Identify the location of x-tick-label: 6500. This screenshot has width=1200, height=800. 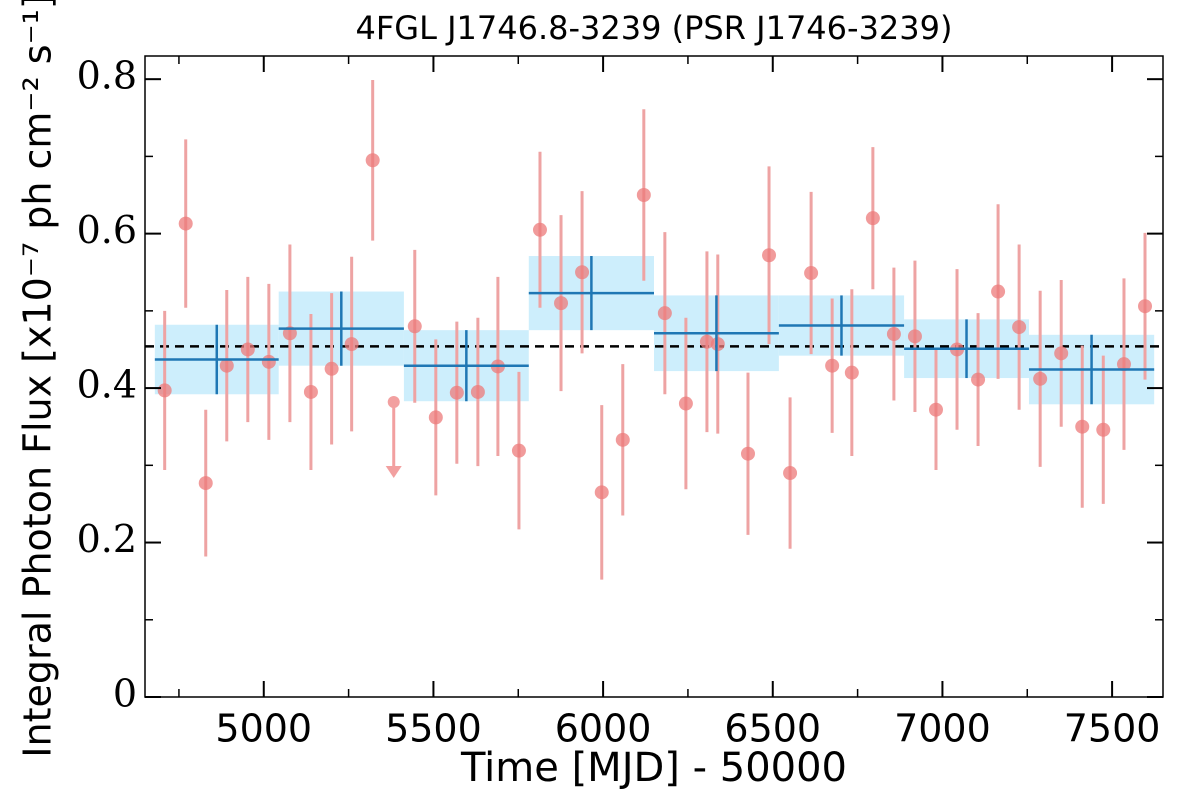
(772, 729).